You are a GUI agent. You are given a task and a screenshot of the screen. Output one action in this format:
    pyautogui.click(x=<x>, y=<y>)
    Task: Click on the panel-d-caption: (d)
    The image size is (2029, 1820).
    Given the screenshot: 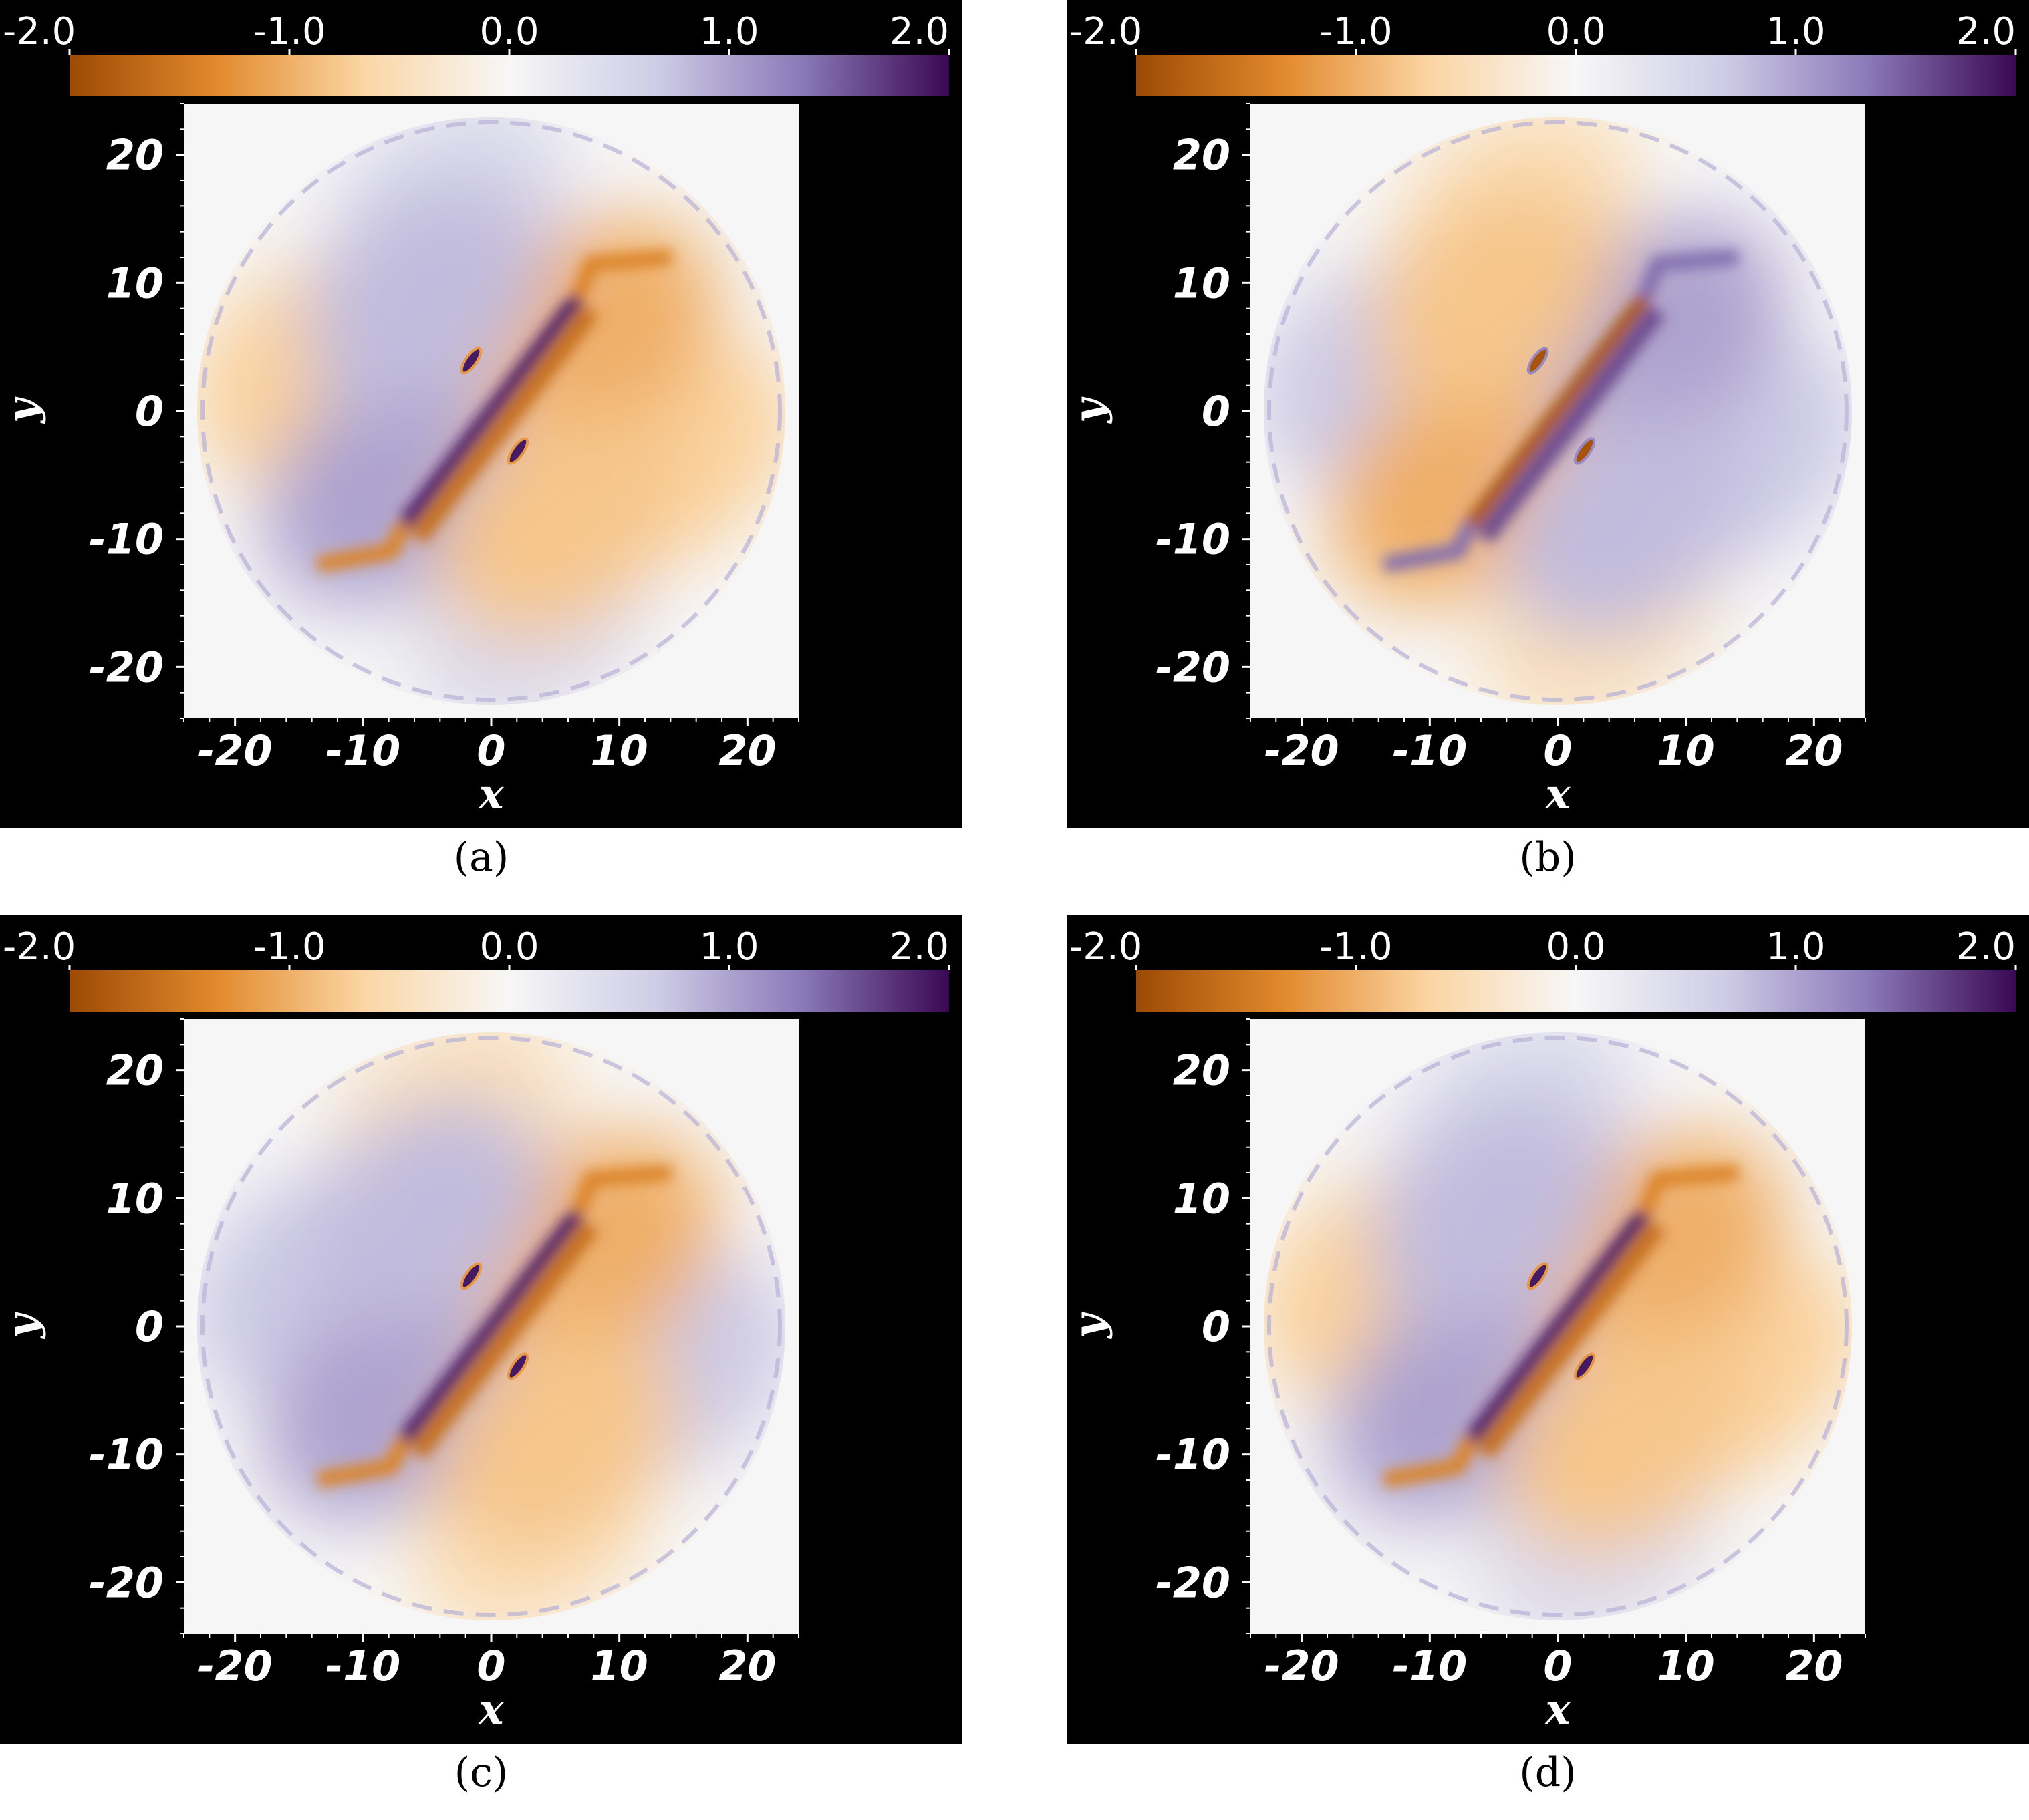 What is the action you would take?
    pyautogui.click(x=1548, y=1772)
    